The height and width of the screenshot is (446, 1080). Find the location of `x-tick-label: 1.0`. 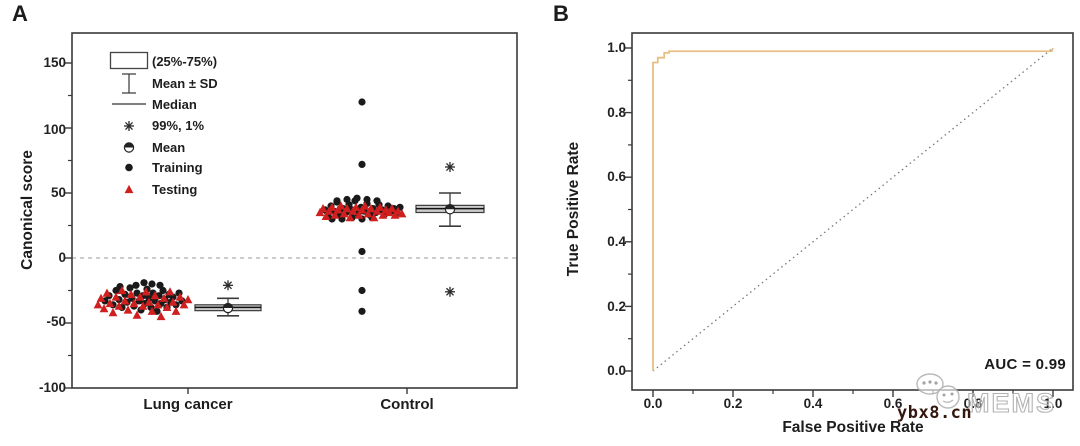

x-tick-label: 1.0 is located at coordinates (1053, 403).